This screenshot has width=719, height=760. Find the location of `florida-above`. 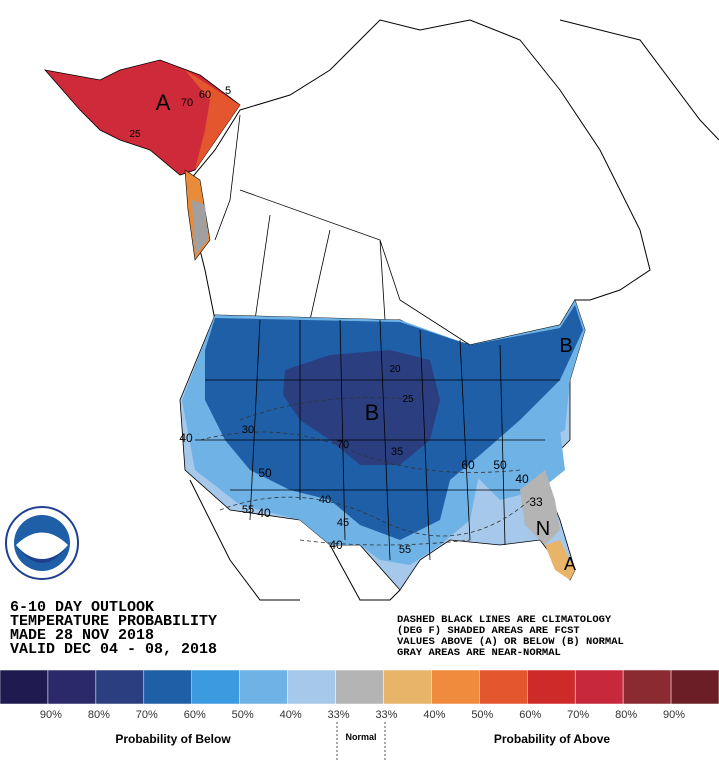

florida-above is located at coordinates (560, 560).